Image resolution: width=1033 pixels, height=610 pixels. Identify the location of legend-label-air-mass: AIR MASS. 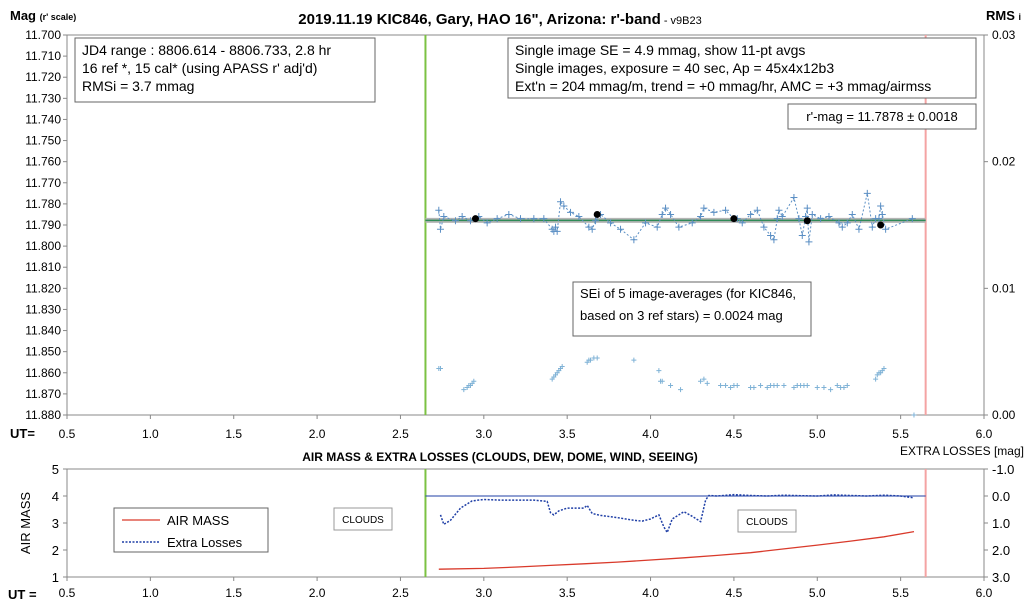
(198, 520).